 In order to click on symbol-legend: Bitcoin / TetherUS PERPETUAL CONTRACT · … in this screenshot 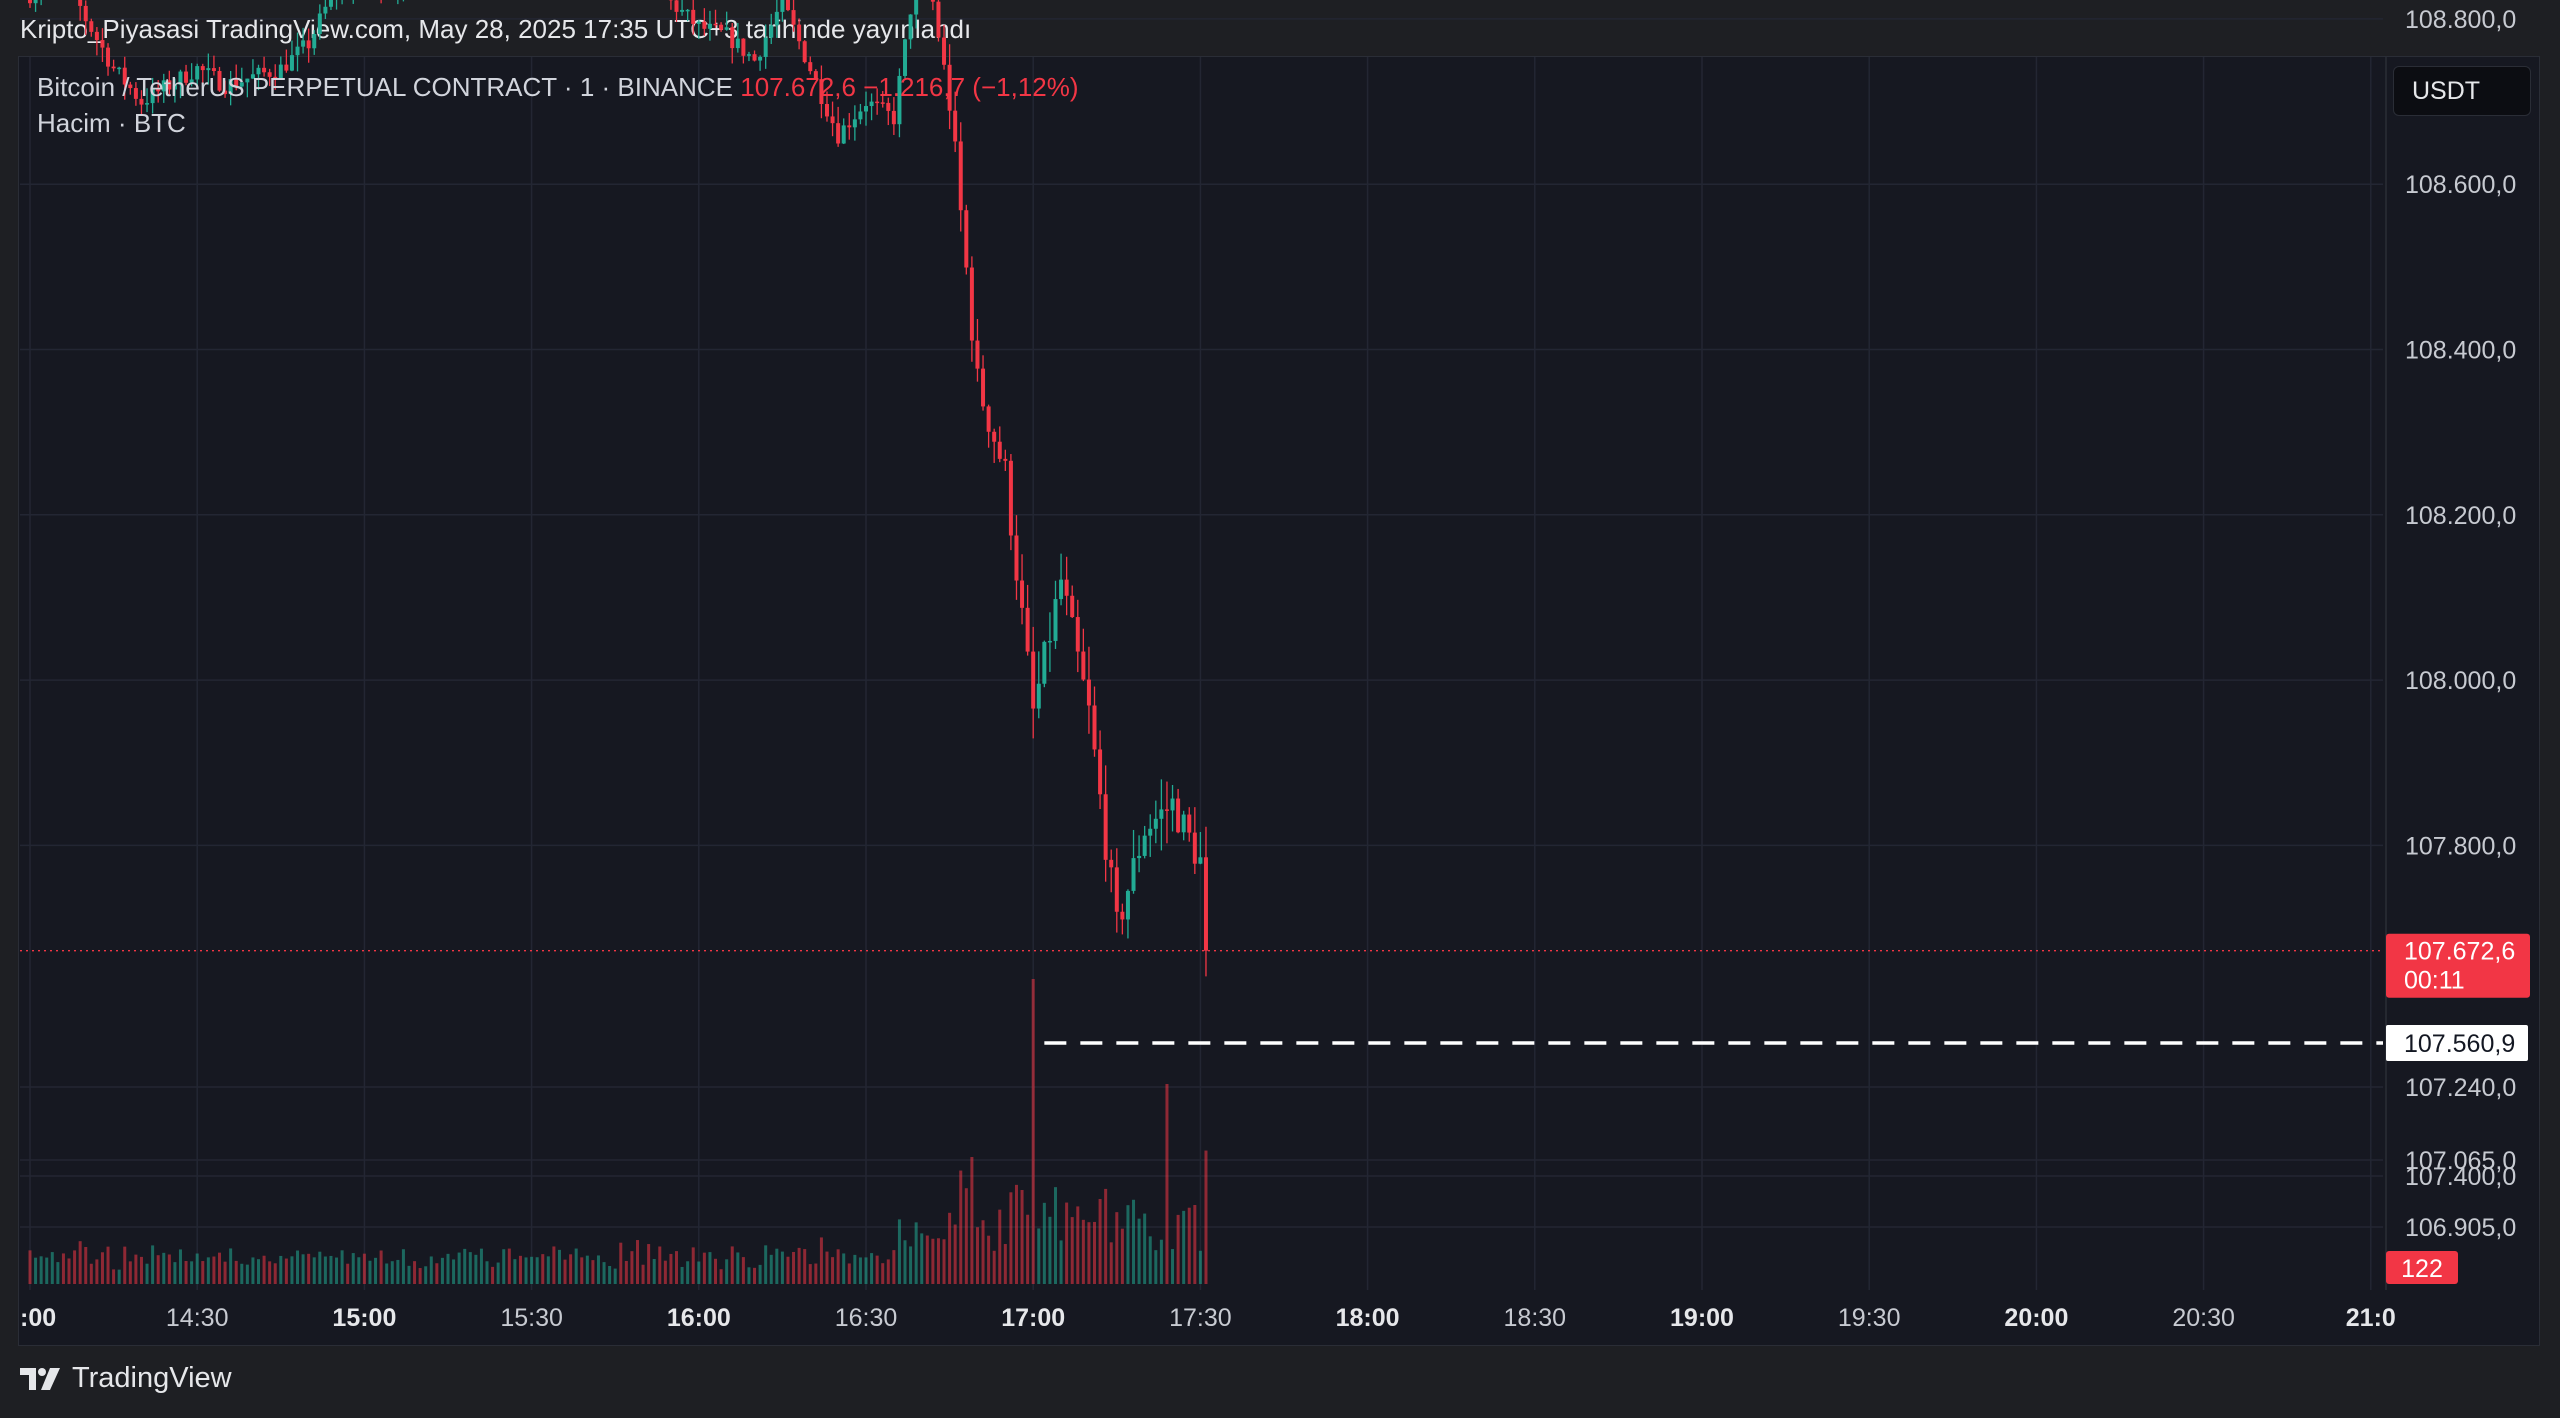, I will do `click(558, 87)`.